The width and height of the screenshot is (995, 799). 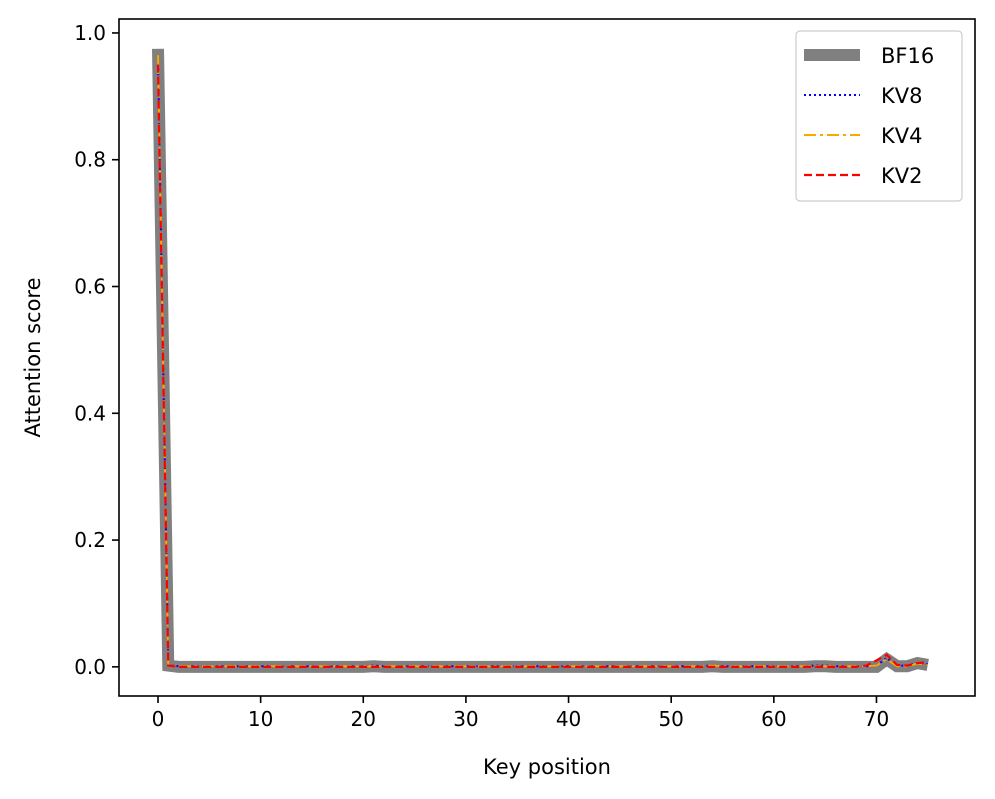 What do you see at coordinates (90, 33) in the screenshot?
I see `y-tick-label: 1.0` at bounding box center [90, 33].